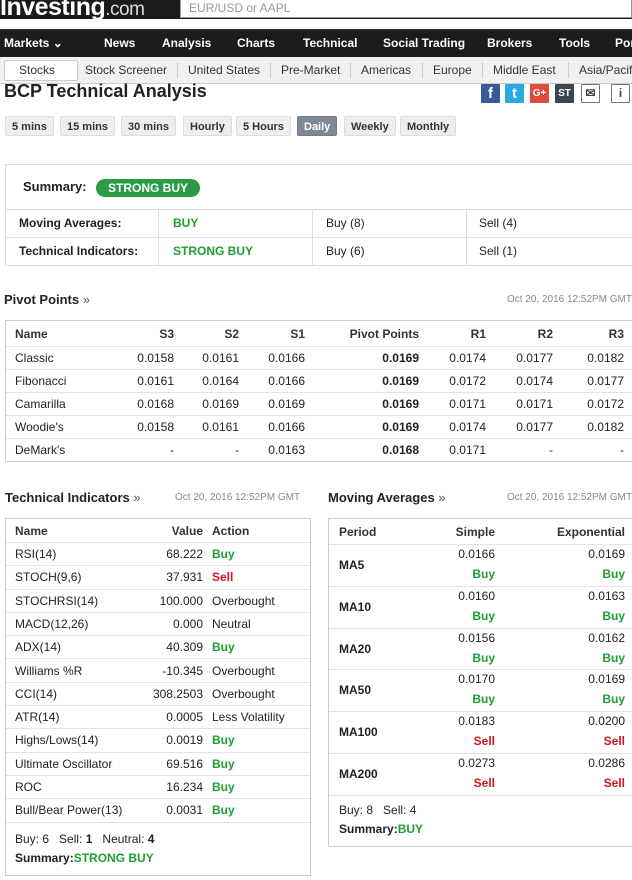 The image size is (632, 880). What do you see at coordinates (64, 763) in the screenshot?
I see `indicator-name: Ultimate Oscillator` at bounding box center [64, 763].